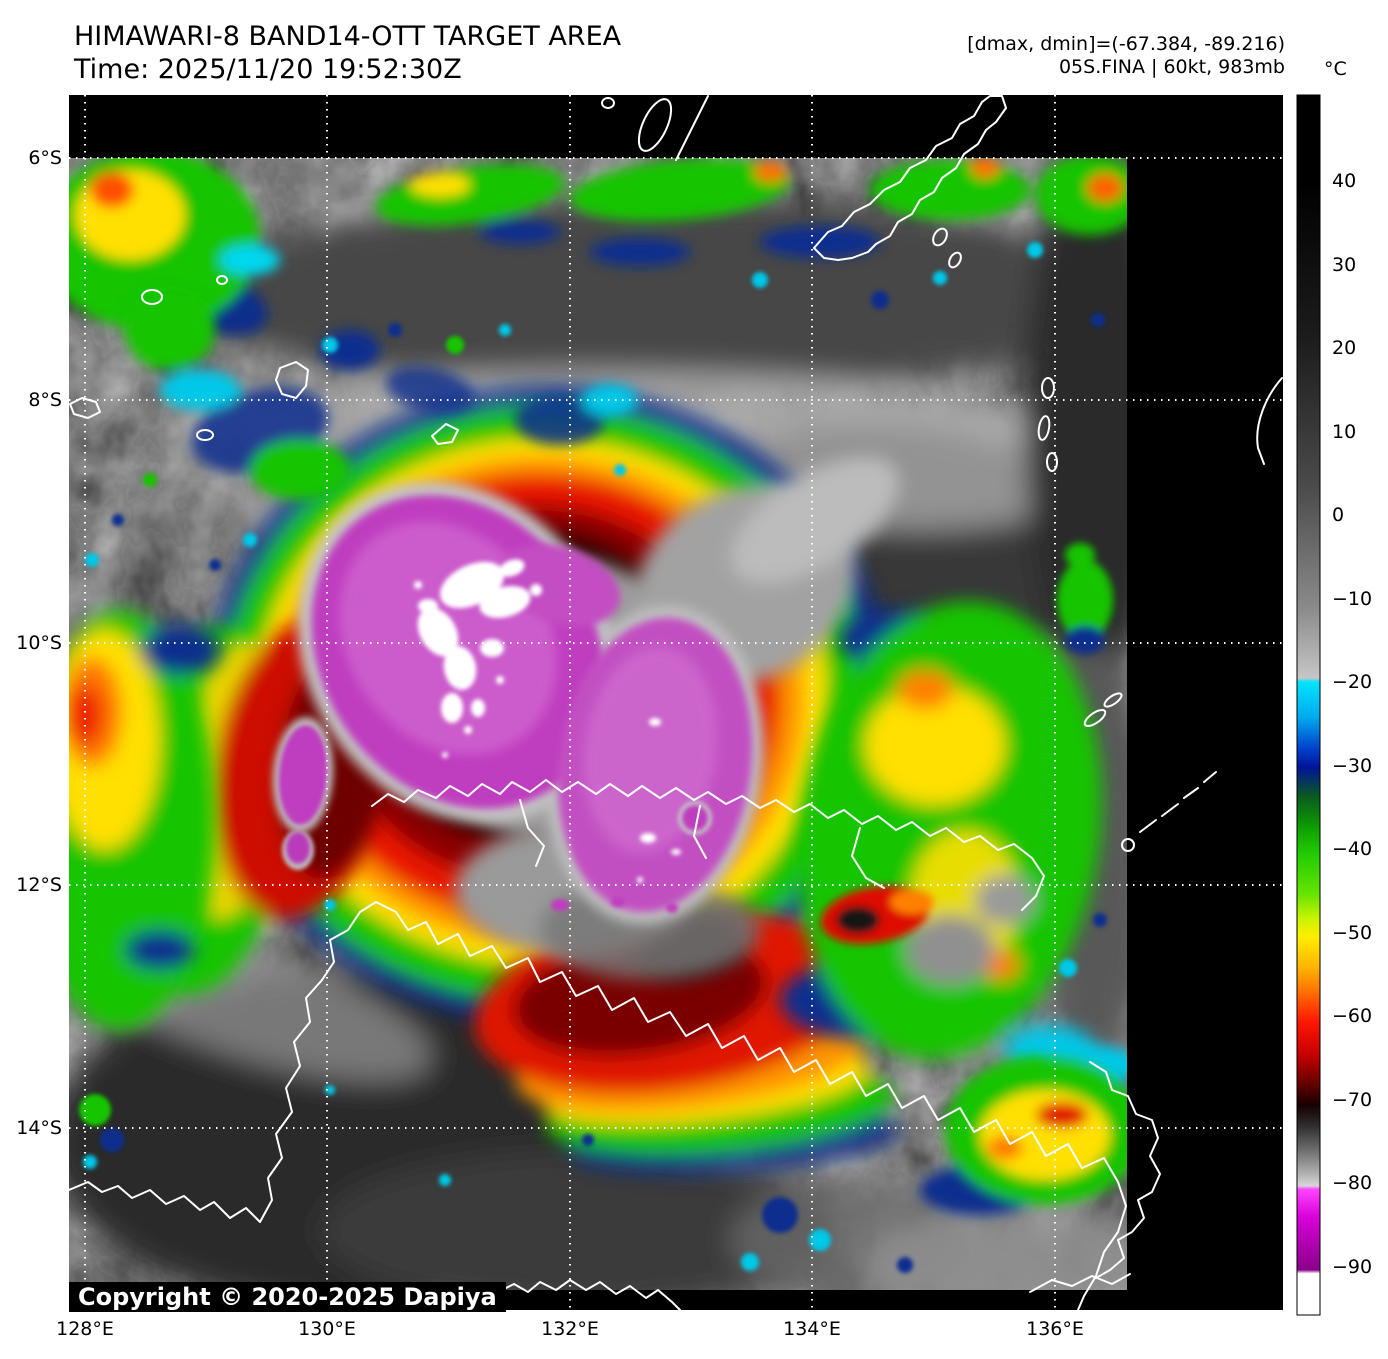 The image size is (1388, 1359). I want to click on colorbar-unit-label: °C, so click(1335, 69).